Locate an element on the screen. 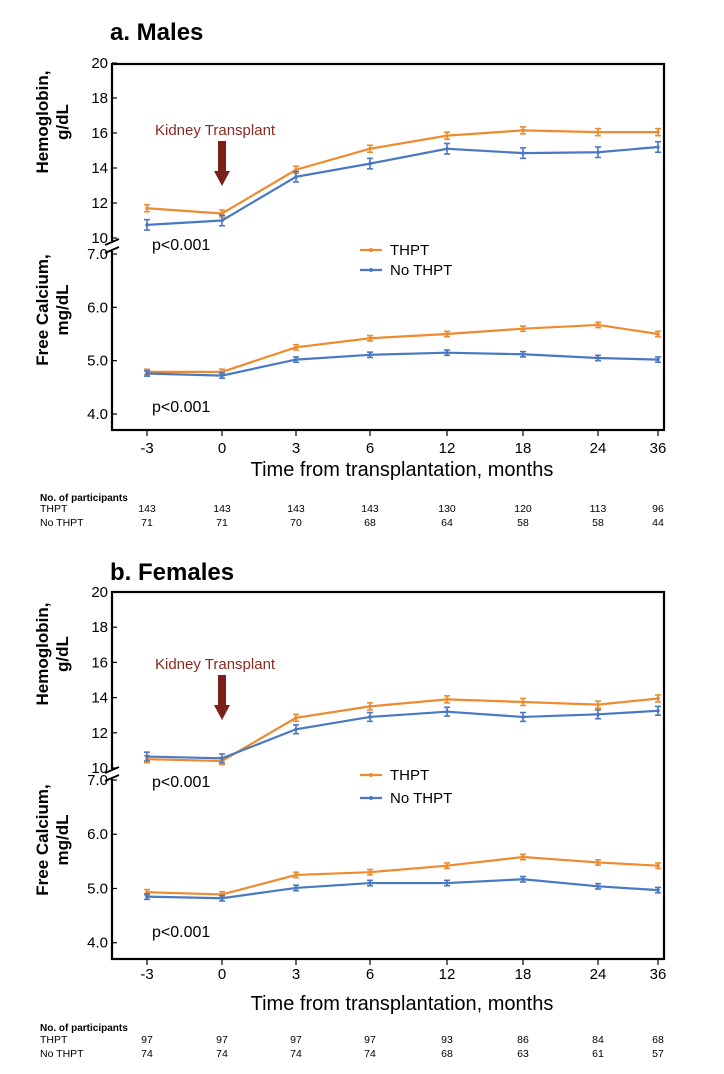 This screenshot has height=1074, width=724. participants-thpt-count: 120 is located at coordinates (523, 509).